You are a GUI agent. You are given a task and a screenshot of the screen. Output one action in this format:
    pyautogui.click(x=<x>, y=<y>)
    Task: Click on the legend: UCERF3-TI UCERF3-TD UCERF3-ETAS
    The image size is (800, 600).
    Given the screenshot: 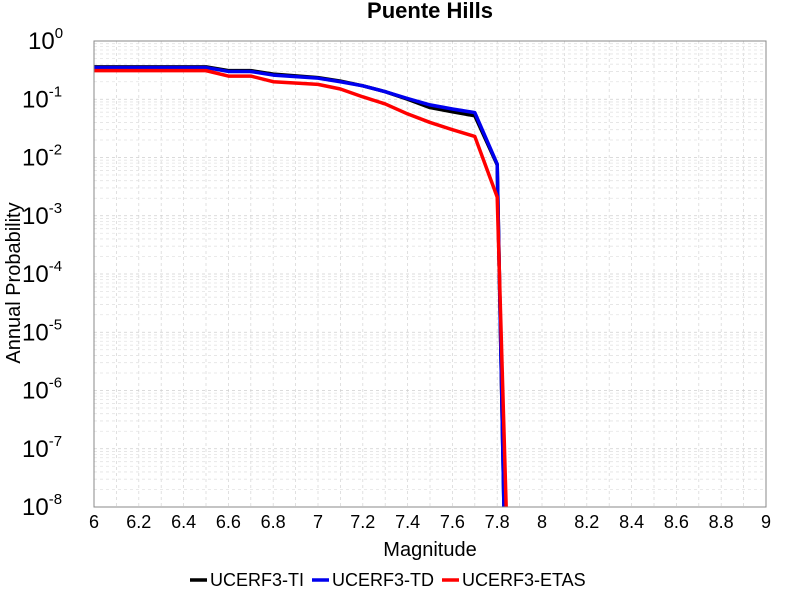 What is the action you would take?
    pyautogui.click(x=388, y=580)
    